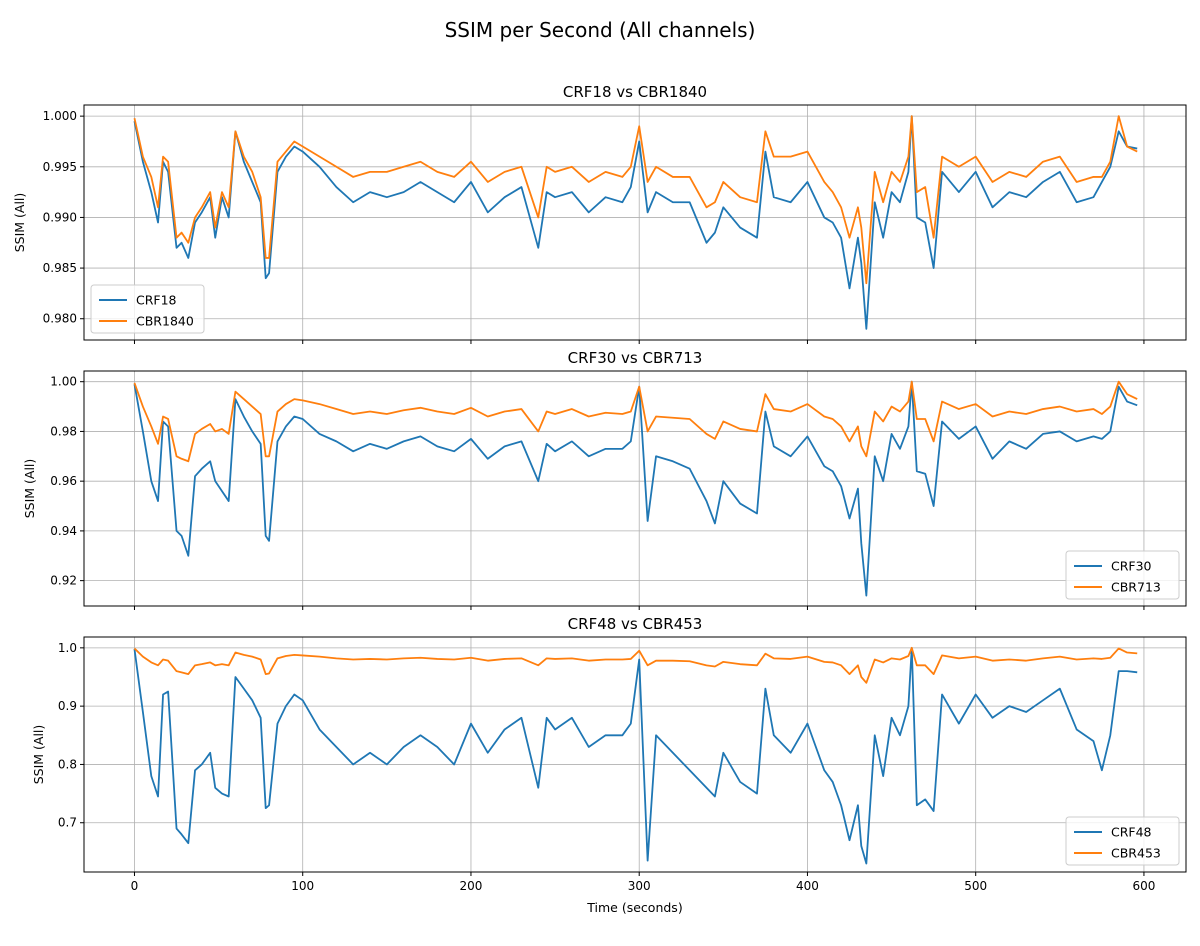 This screenshot has width=1200, height=946. I want to click on legend-label: CBR453, so click(1136, 853).